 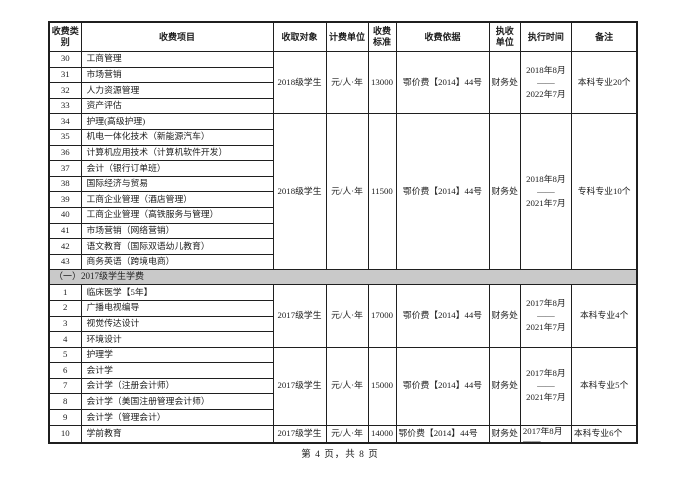 I want to click on execution-period: 2018年8月 —— 2022年7月, so click(x=545, y=82).